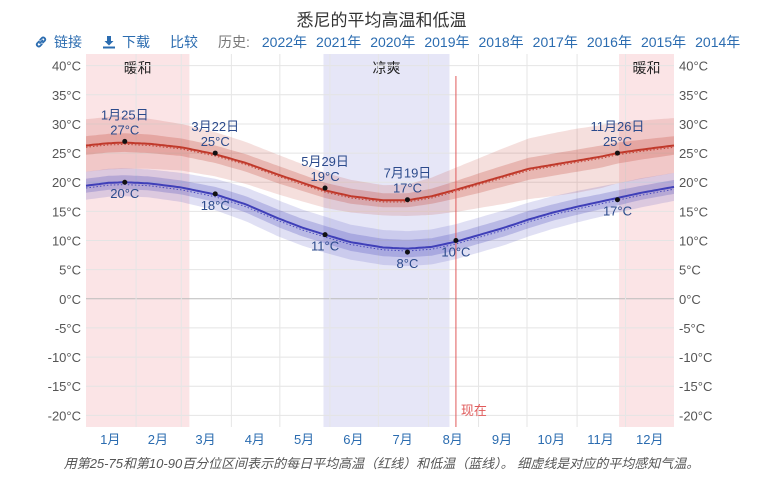  Describe the element at coordinates (690, 299) in the screenshot. I see `y-tick-right-0: 0°C` at that location.